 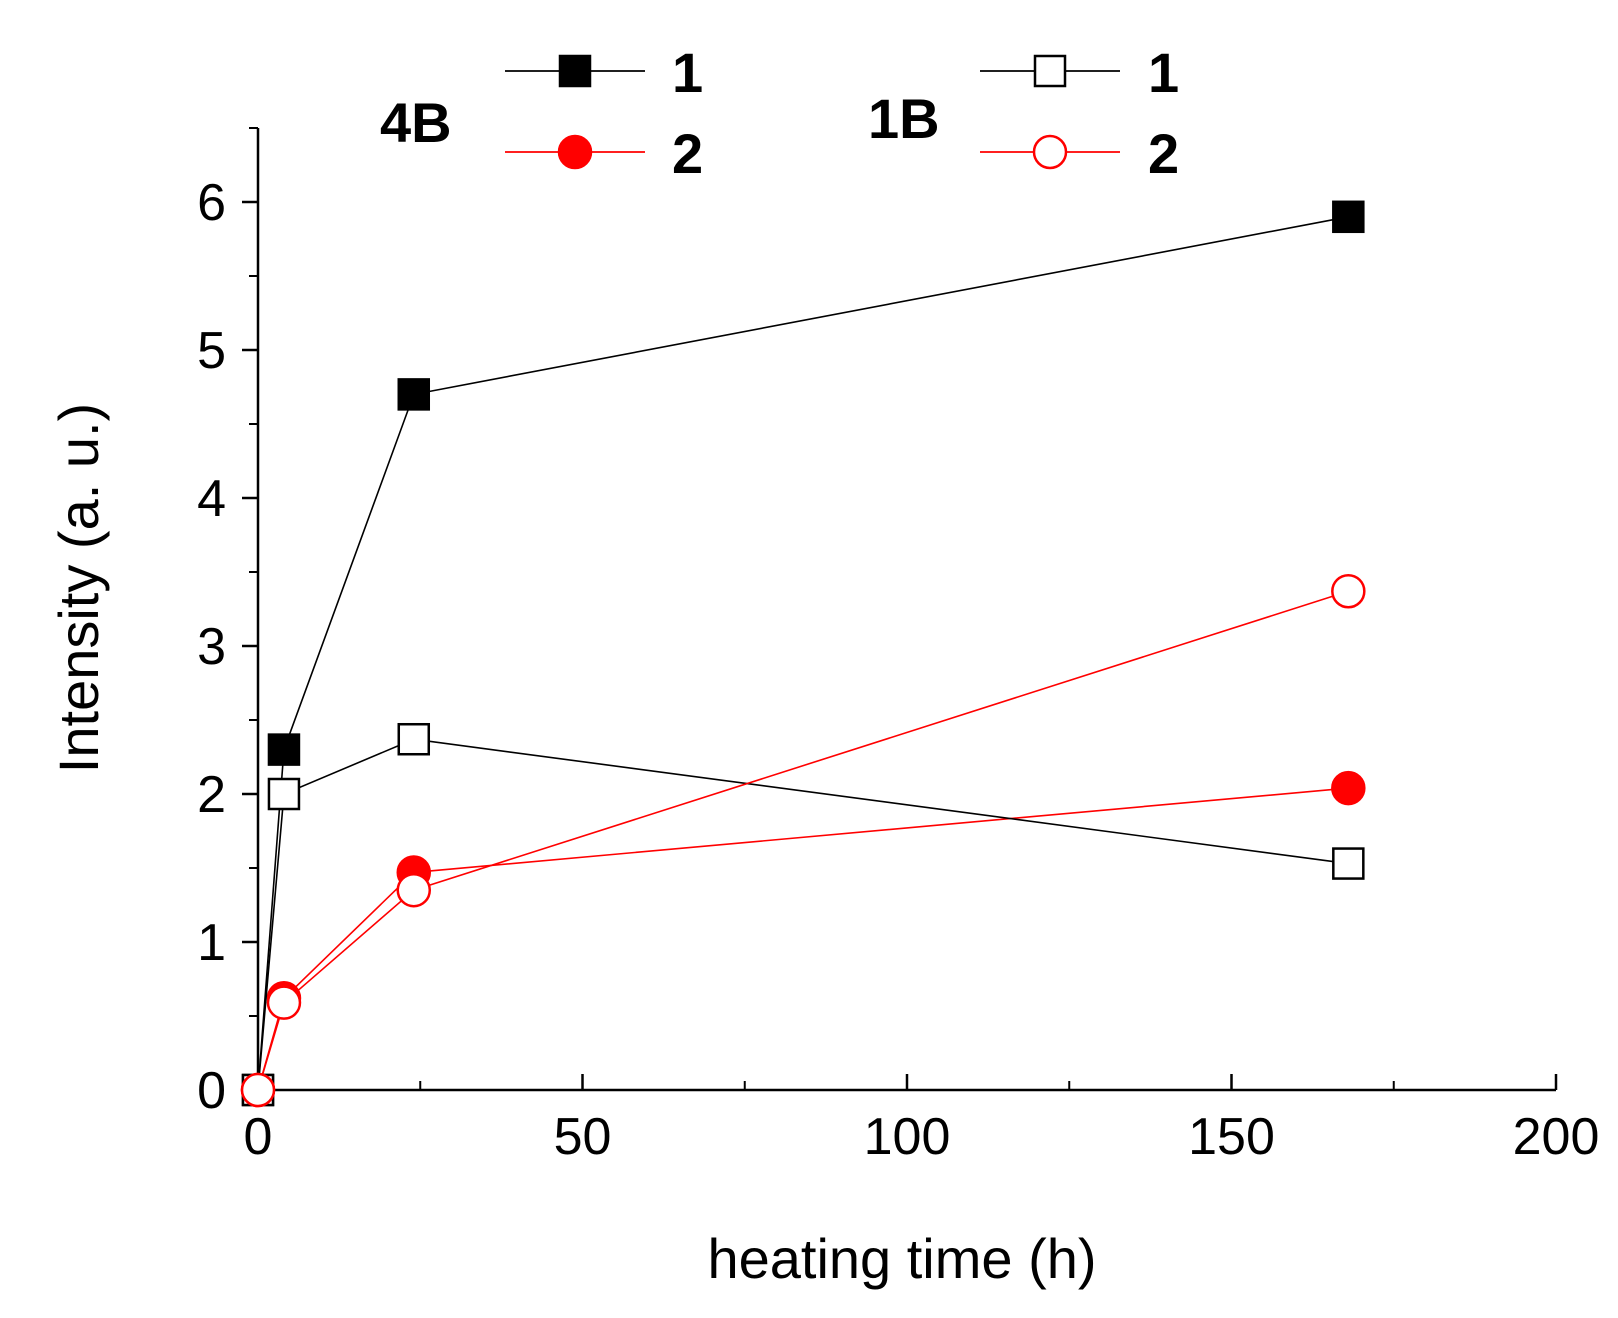 What do you see at coordinates (687, 153) in the screenshot?
I see `legend-label-4b-2: 2` at bounding box center [687, 153].